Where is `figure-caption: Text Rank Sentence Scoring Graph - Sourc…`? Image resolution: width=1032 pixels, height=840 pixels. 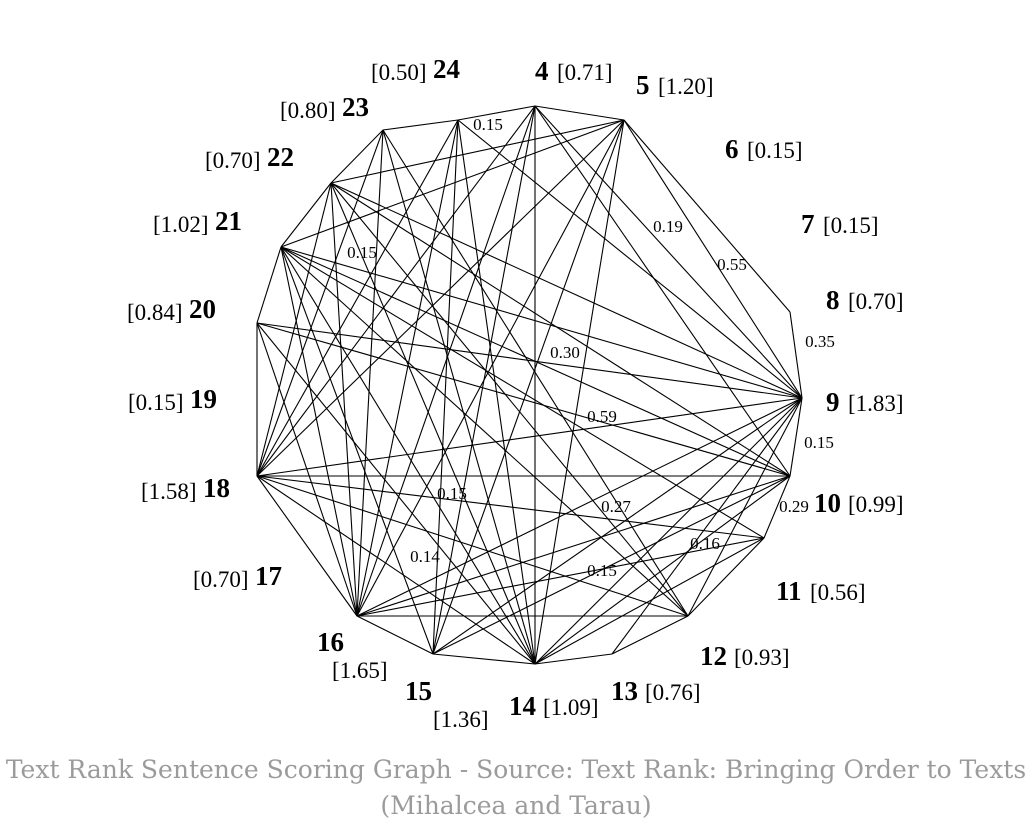
figure-caption: Text Rank Sentence Scoring Graph - Sourc… is located at coordinates (516, 788).